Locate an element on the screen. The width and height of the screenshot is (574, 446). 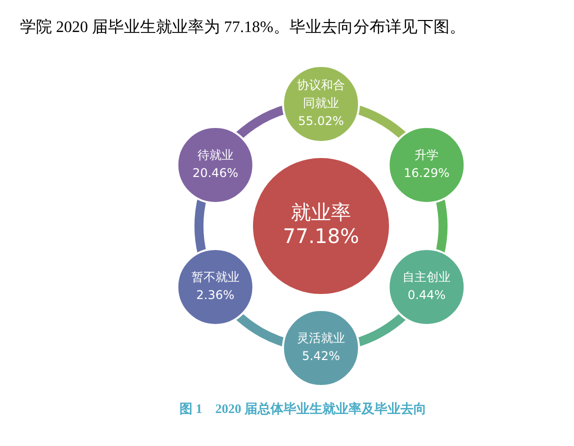
category-label: 暂不就业 is located at coordinates (215, 277).